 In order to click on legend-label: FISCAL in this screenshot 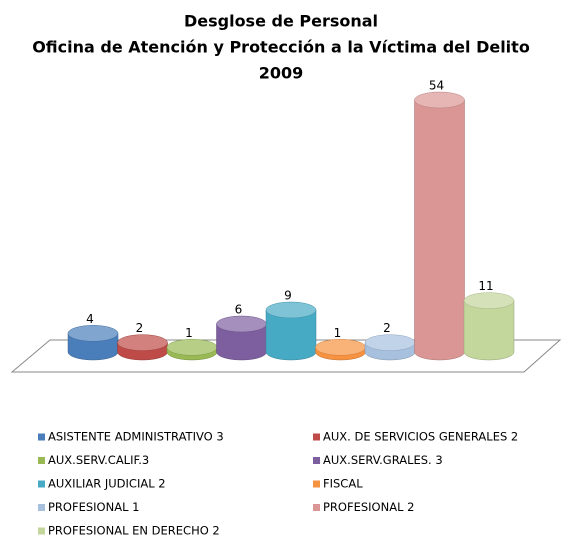, I will do `click(343, 484)`.